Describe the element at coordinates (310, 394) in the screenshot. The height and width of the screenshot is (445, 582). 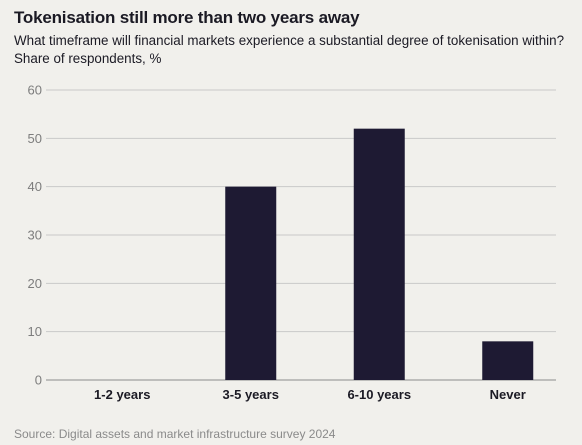
I see `category-labels: 1-2 years 3-5 years 6-10 years Never` at that location.